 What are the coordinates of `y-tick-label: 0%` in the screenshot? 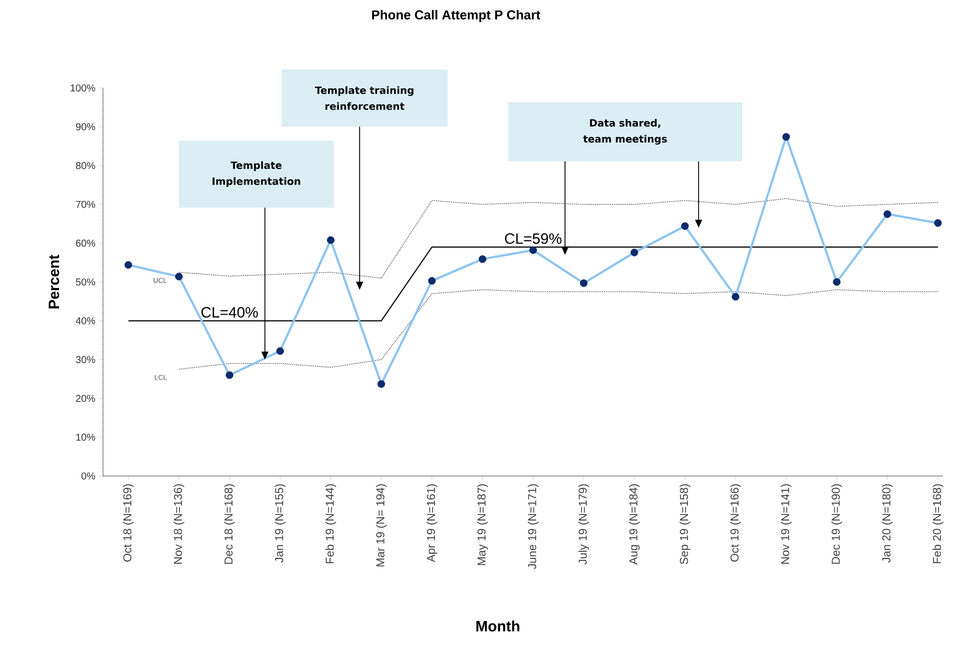 It's located at (88, 476).